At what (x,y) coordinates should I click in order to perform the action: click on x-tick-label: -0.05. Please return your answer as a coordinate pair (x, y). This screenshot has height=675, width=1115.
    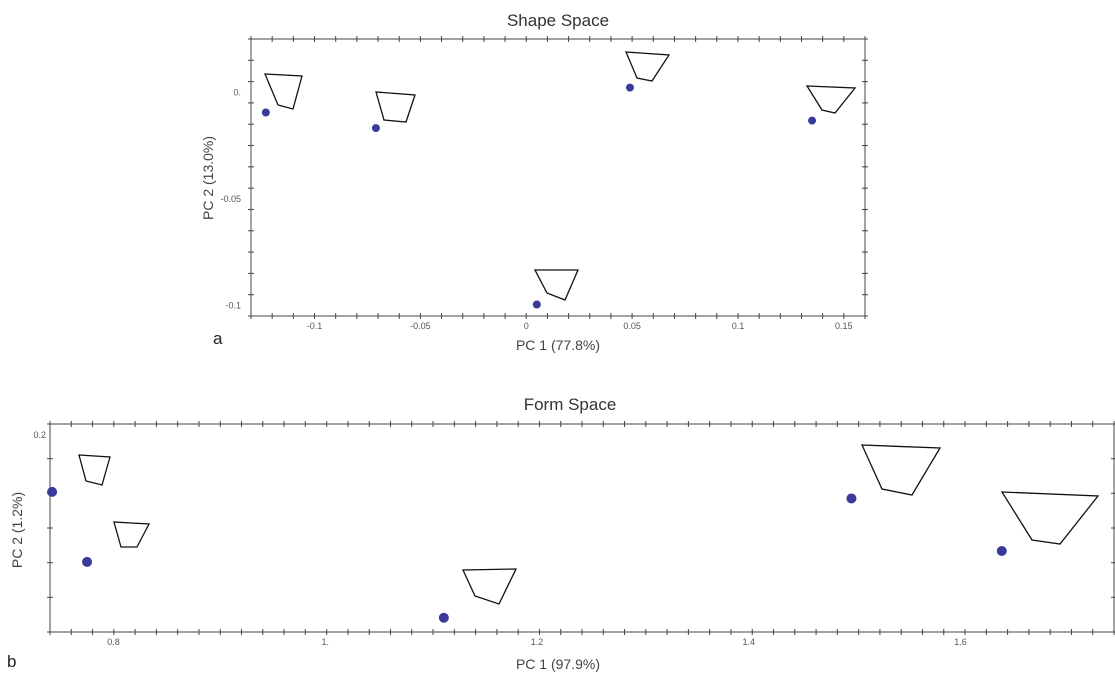
    Looking at the image, I should click on (420, 326).